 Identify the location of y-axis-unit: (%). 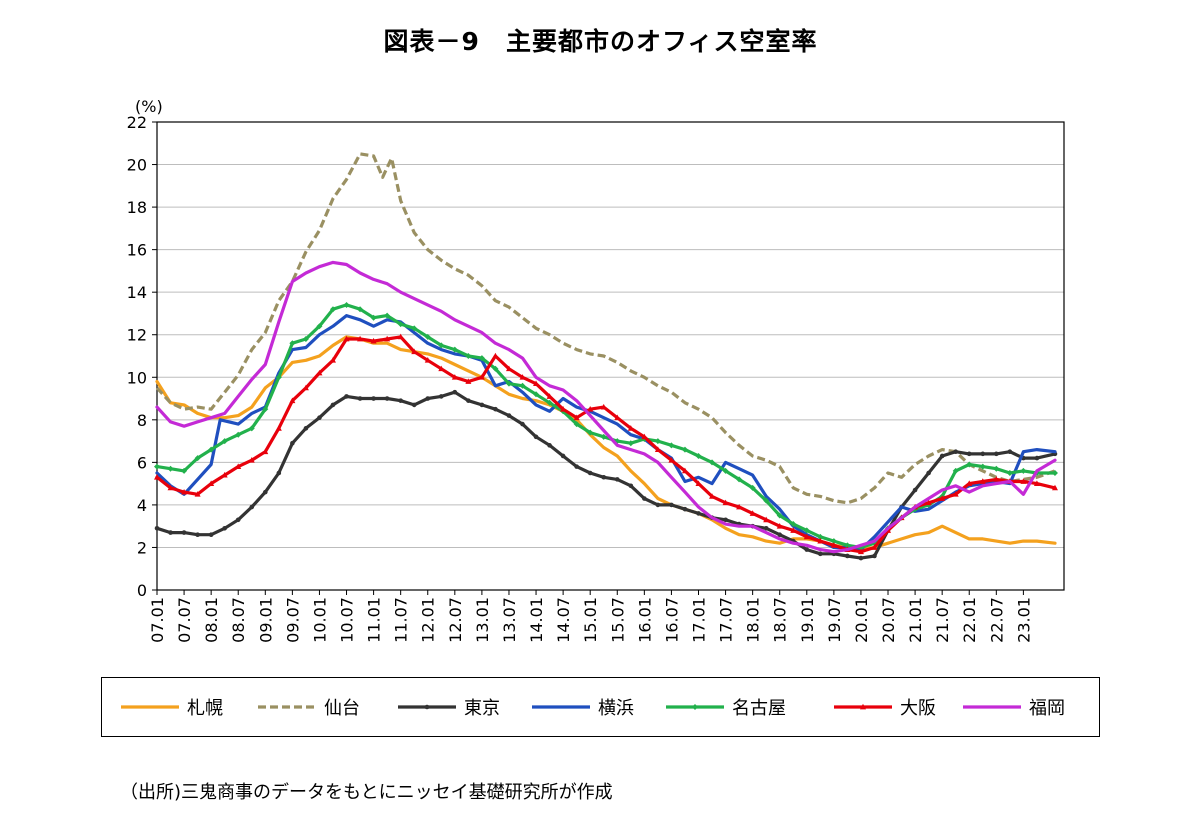
(149, 106).